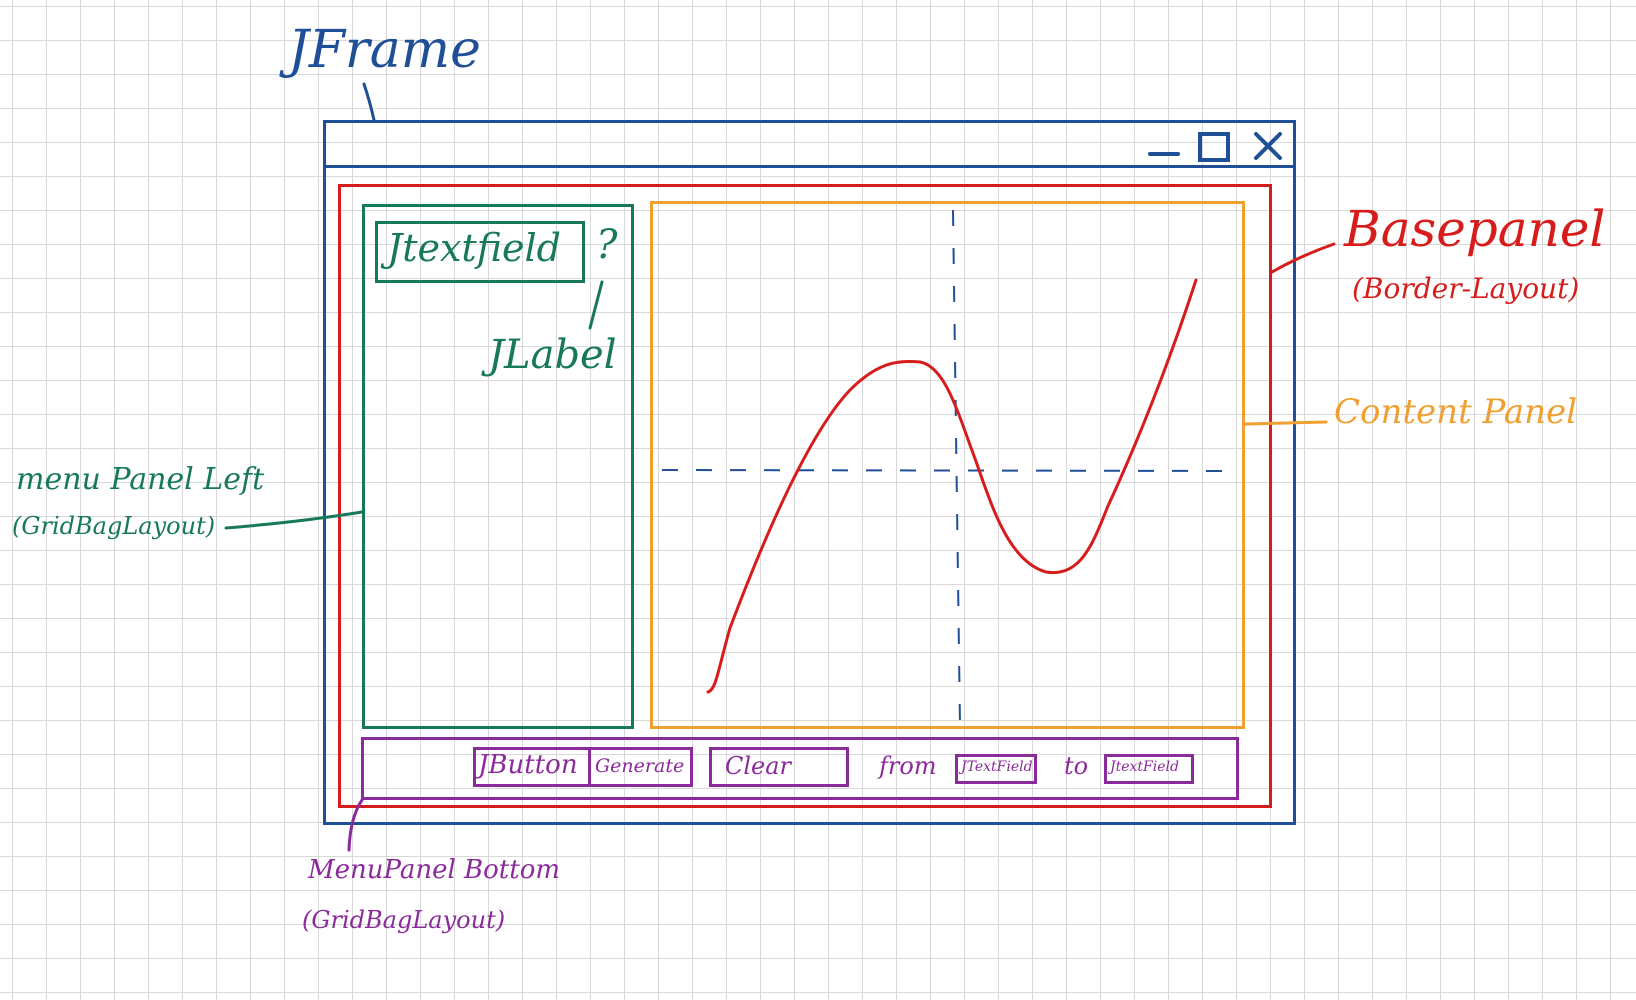 This screenshot has width=1636, height=1000. Describe the element at coordinates (294, 520) in the screenshot. I see `menu-panel-left-leader-line` at that location.